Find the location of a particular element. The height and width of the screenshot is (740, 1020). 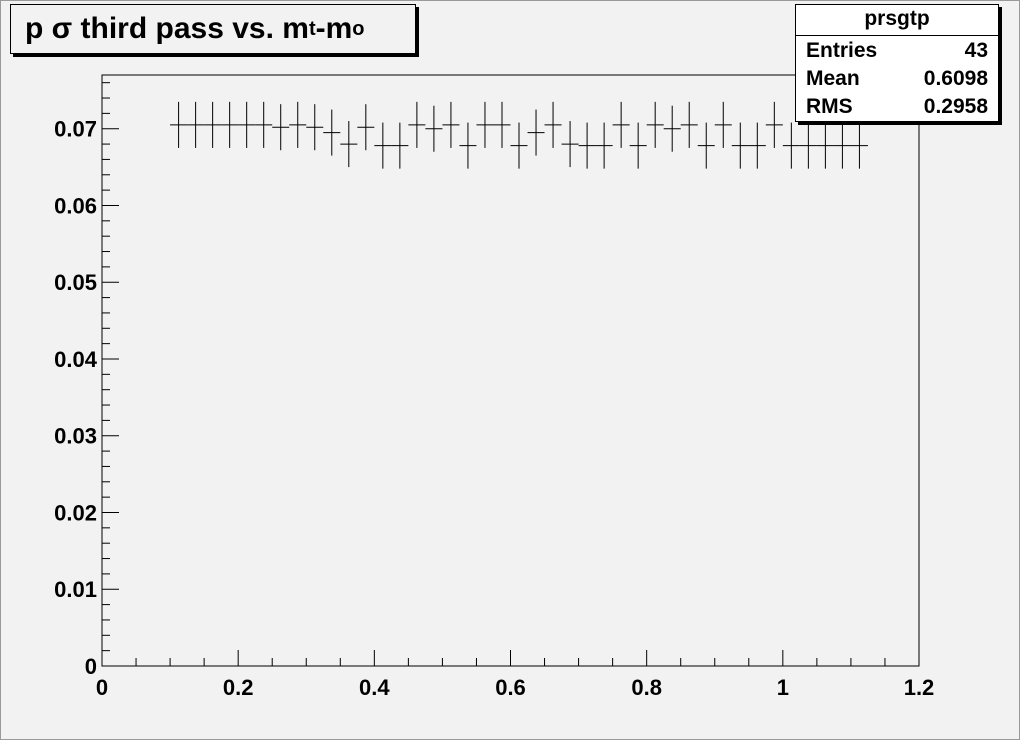

y-tick-label: 0.02 is located at coordinates (75, 512).